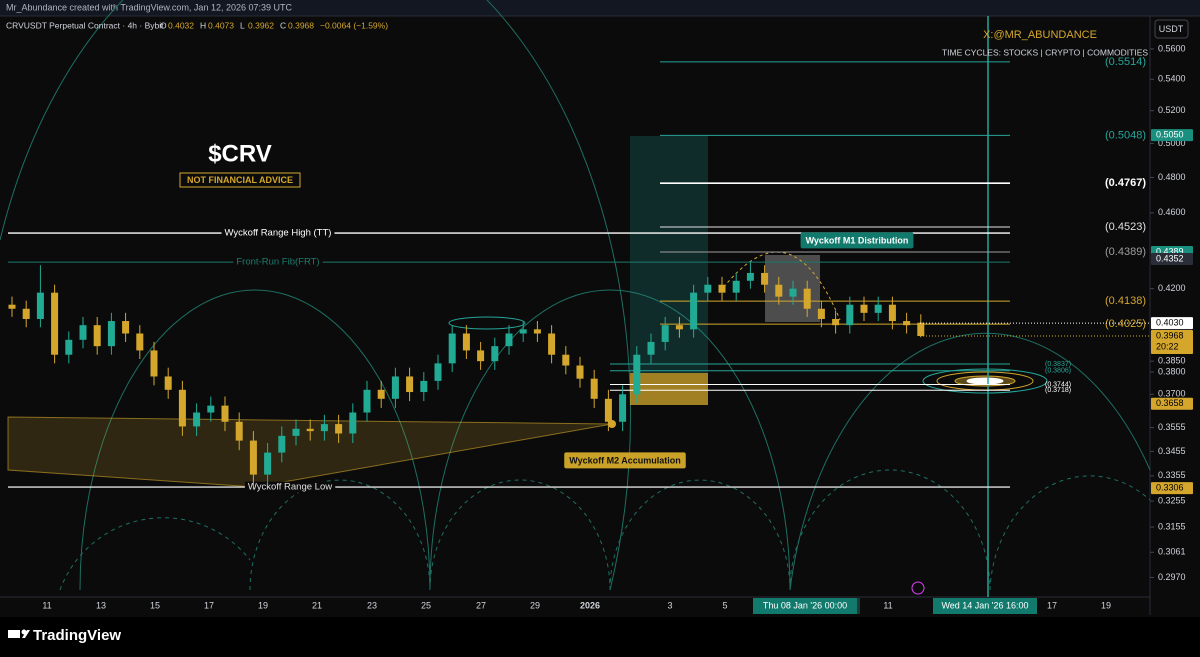 The image size is (1200, 657). I want to click on countdown: 20:22, so click(1167, 346).